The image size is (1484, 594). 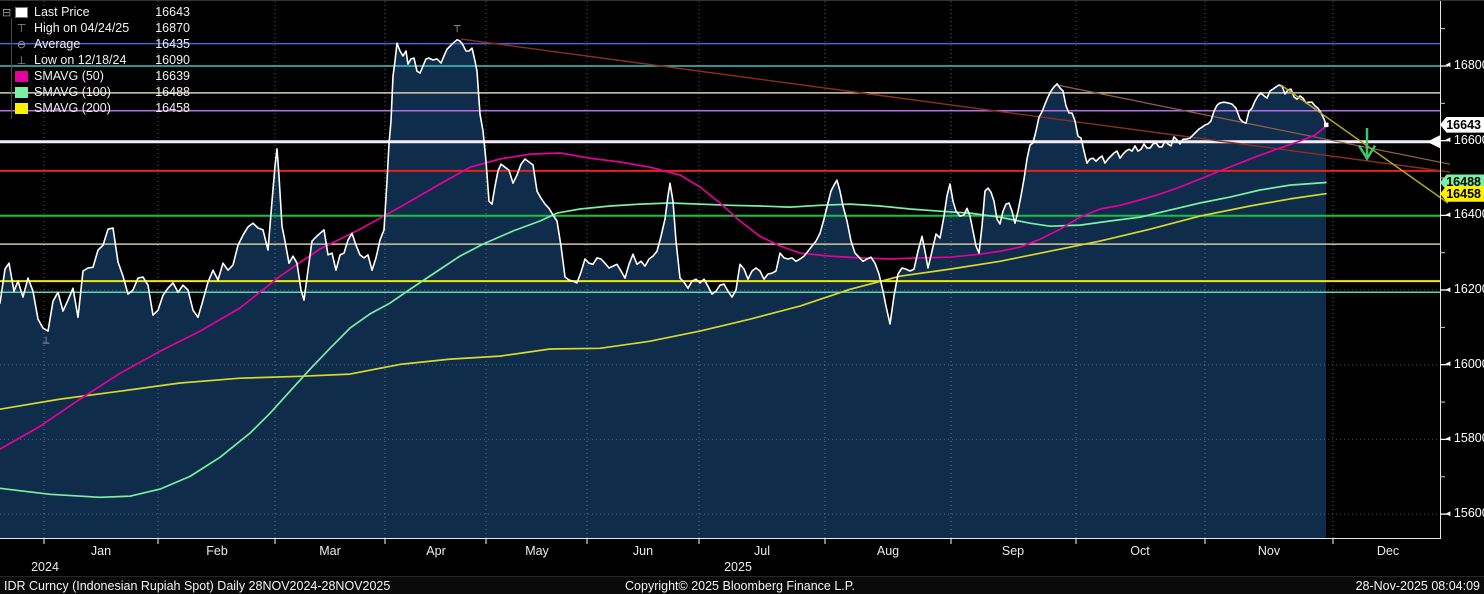 I want to click on x-axis-month-label: Feb, so click(x=217, y=551).